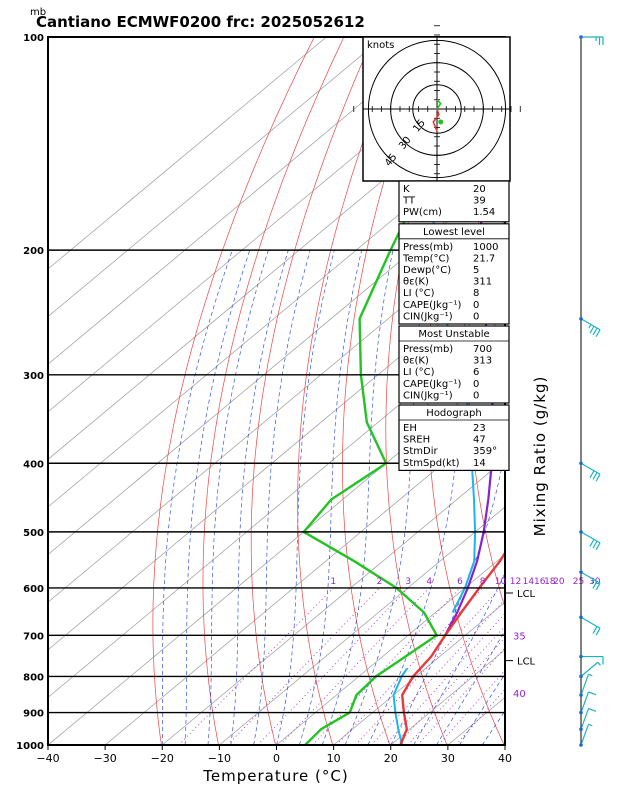  Describe the element at coordinates (484, 258) in the screenshot. I see `index-value: 21.7` at that location.